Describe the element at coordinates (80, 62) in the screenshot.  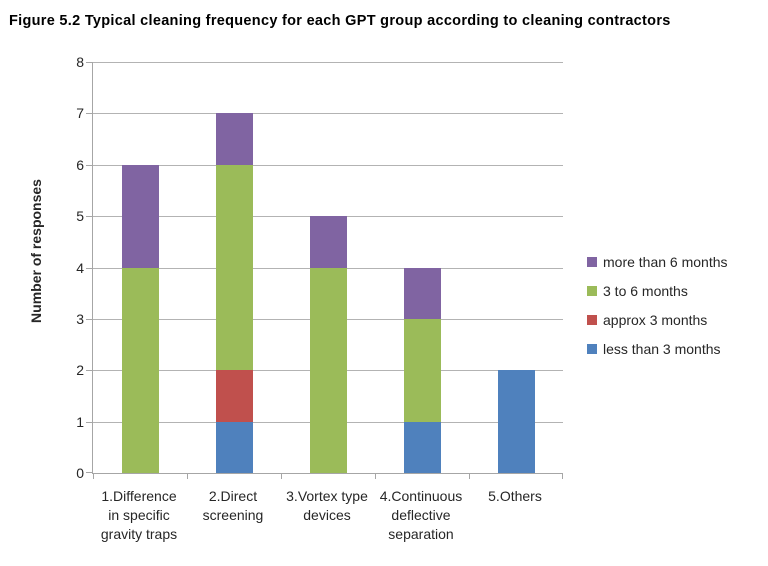
I see `y-tick-label: 8` at that location.